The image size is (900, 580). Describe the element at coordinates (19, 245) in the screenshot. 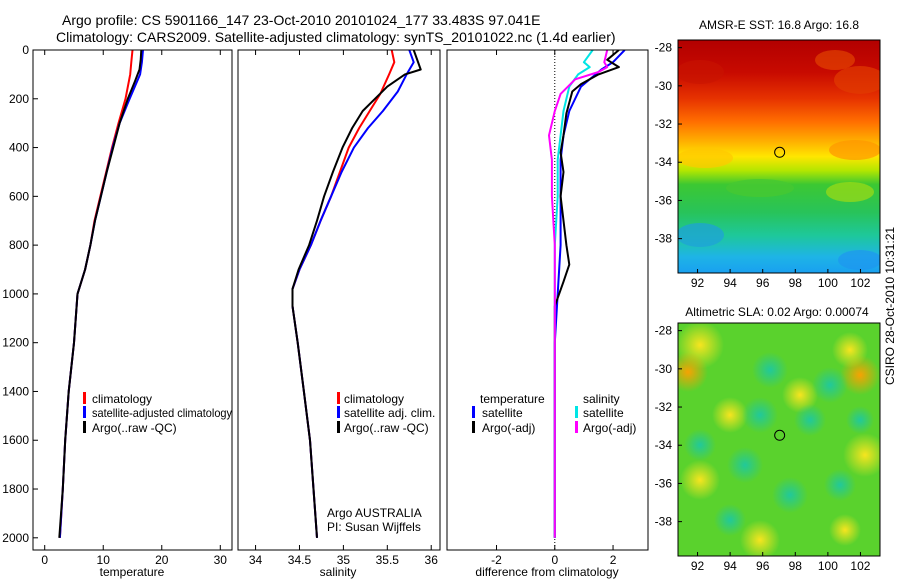

I see `y-tick-label: 800` at that location.